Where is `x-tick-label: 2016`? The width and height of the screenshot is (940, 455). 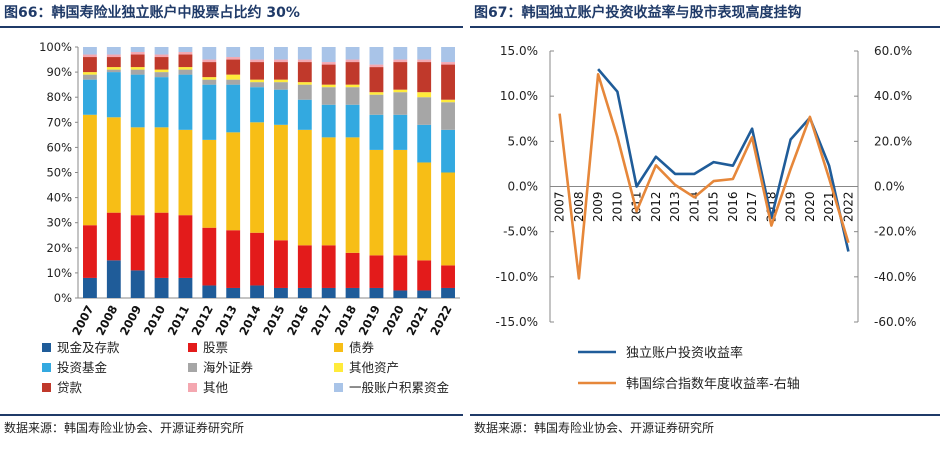
x-tick-label: 2016 is located at coordinates (297, 320).